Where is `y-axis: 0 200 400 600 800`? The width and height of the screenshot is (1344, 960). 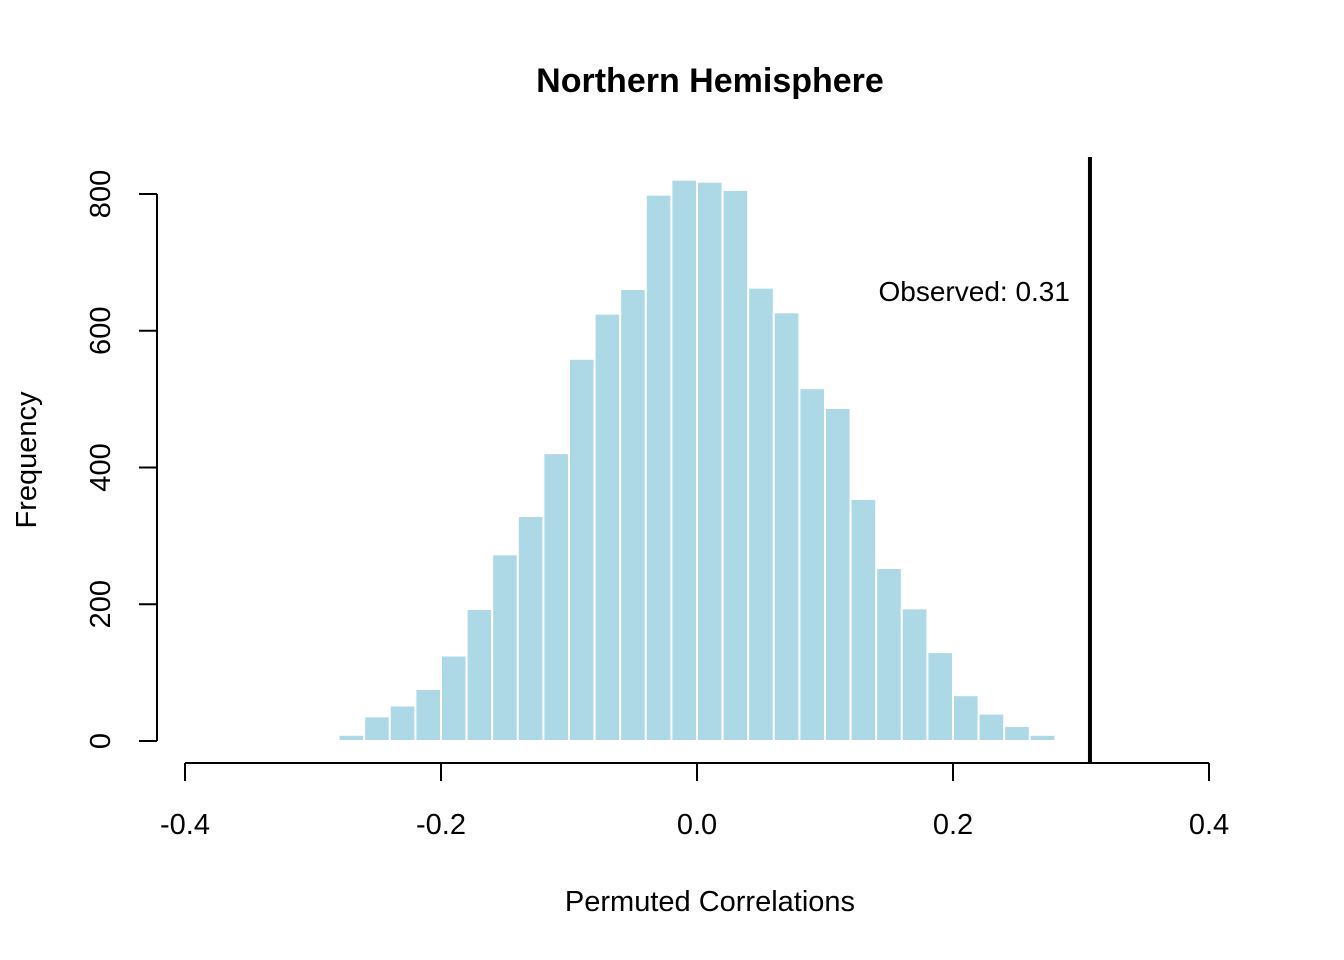 y-axis: 0 200 400 600 800 is located at coordinates (121, 459).